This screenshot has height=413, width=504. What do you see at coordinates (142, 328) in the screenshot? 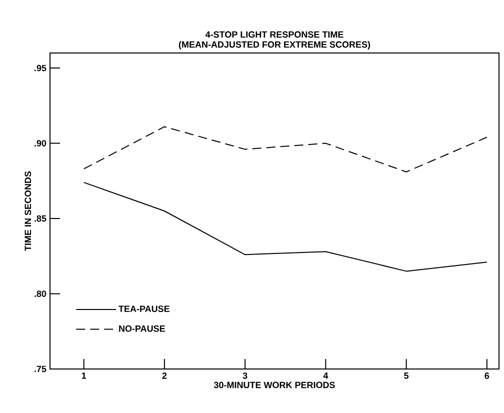
I see `legend-label: NO-PAUSE` at bounding box center [142, 328].